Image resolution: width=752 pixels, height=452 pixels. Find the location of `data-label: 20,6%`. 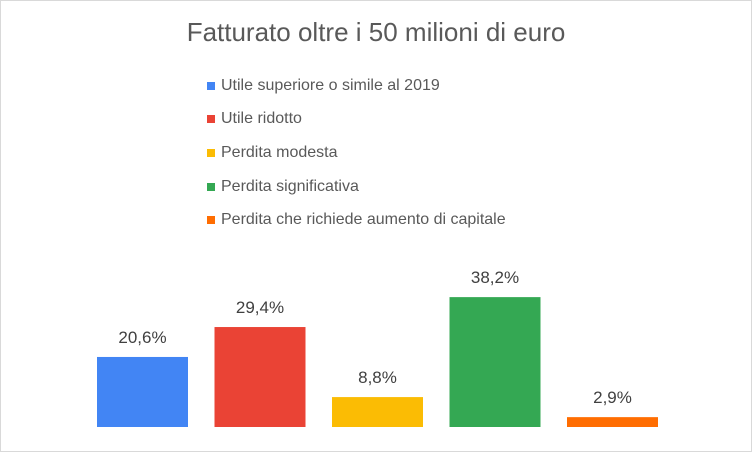

data-label: 20,6% is located at coordinates (142, 337).